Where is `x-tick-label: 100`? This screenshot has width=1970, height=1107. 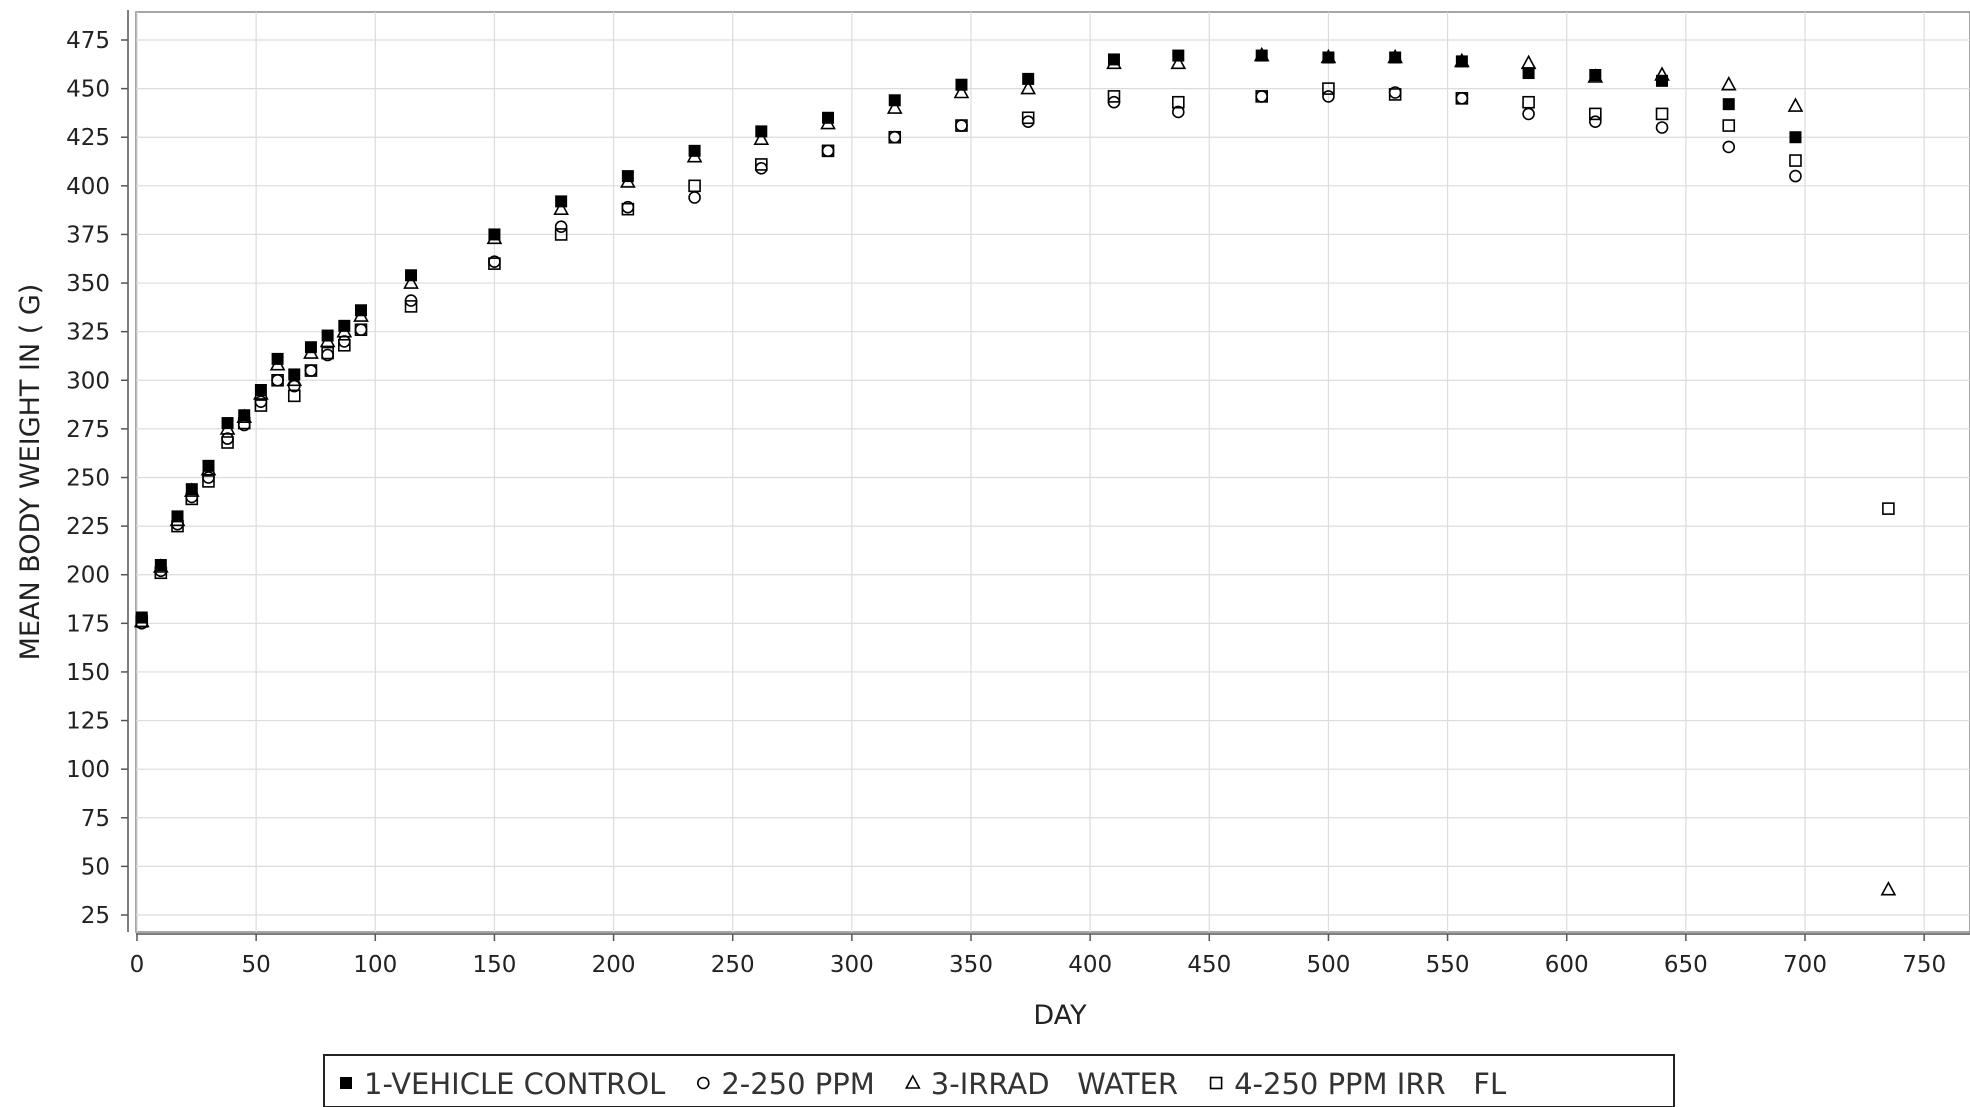
x-tick-label: 100 is located at coordinates (375, 965).